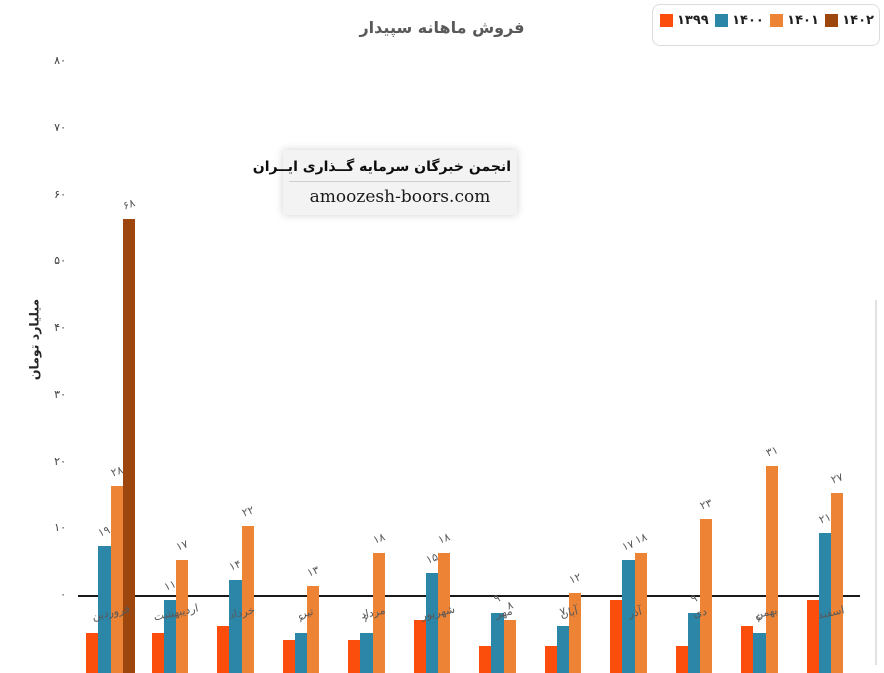 The image size is (884, 673). Describe the element at coordinates (60, 528) in the screenshot. I see `y-tick-label: ۱۰` at that location.